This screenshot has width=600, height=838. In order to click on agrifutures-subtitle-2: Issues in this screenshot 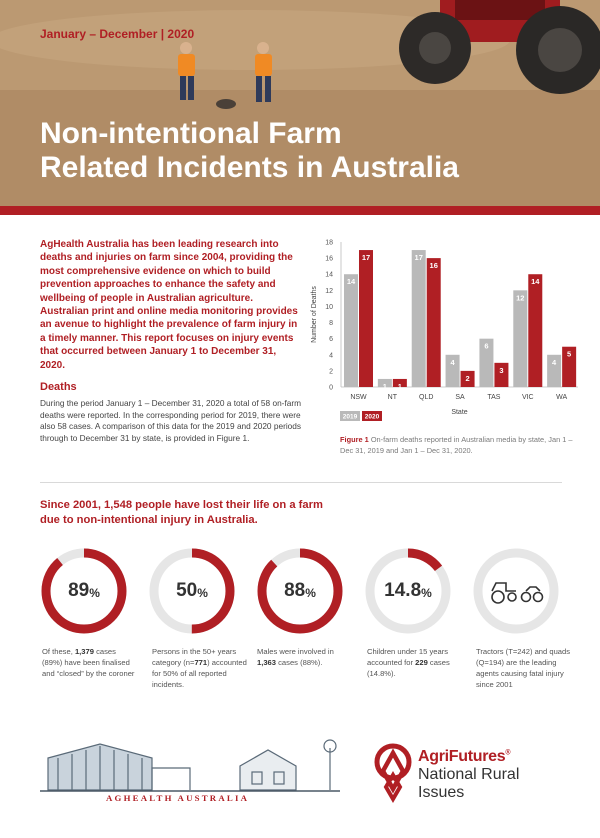, I will do `click(441, 792)`.